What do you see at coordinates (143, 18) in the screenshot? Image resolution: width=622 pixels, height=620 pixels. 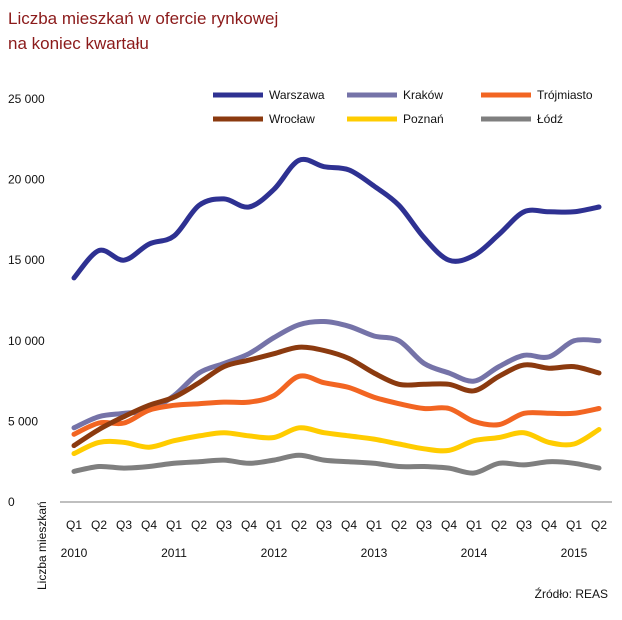 I see `chart-title-line-1: Liczba mieszkań w ofercie rynkowej` at bounding box center [143, 18].